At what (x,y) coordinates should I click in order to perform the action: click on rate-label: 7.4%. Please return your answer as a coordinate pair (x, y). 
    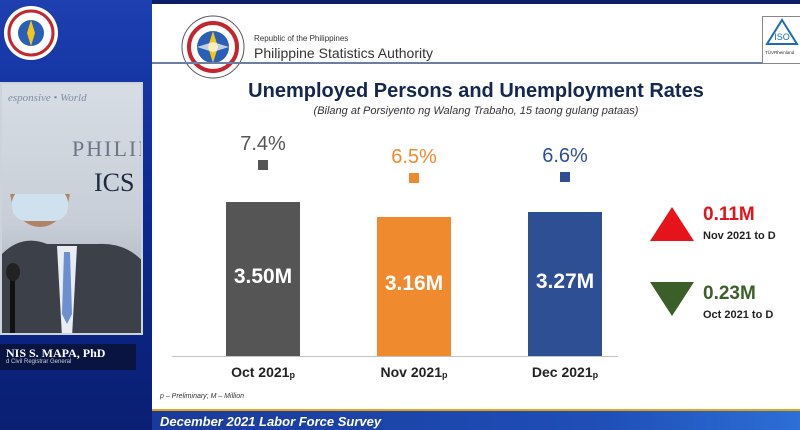
    Looking at the image, I should click on (263, 144).